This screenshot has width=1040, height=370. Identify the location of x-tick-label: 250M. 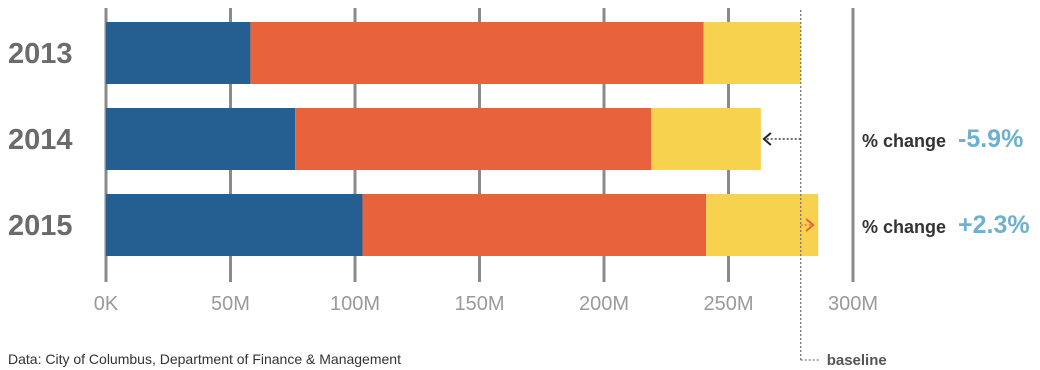
(728, 304).